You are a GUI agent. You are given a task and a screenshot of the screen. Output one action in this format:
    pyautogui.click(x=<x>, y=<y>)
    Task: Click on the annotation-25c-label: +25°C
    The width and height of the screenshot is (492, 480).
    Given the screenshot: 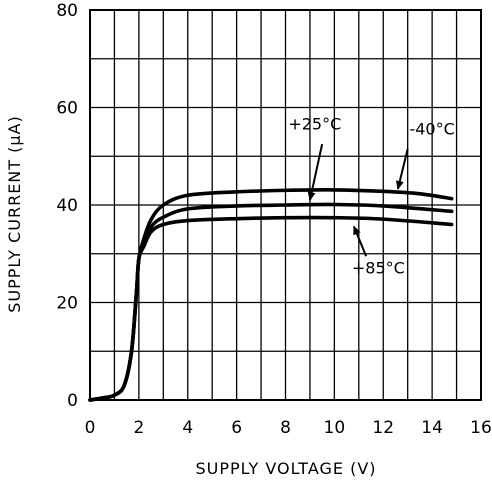 What is the action you would take?
    pyautogui.click(x=314, y=123)
    